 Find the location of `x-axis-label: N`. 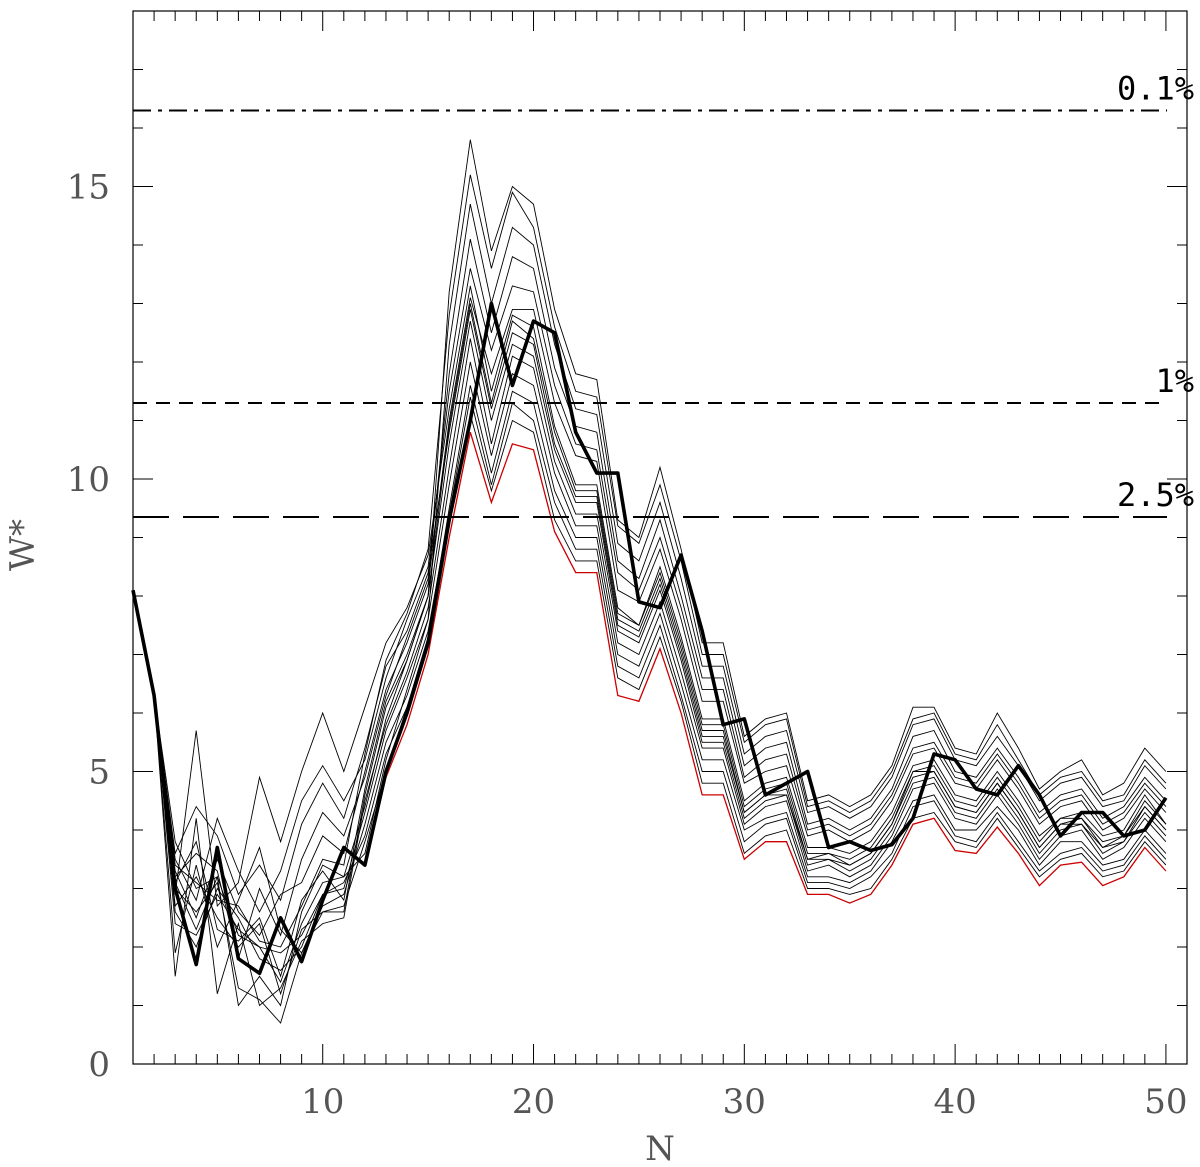

x-axis-label: N is located at coordinates (660, 1148).